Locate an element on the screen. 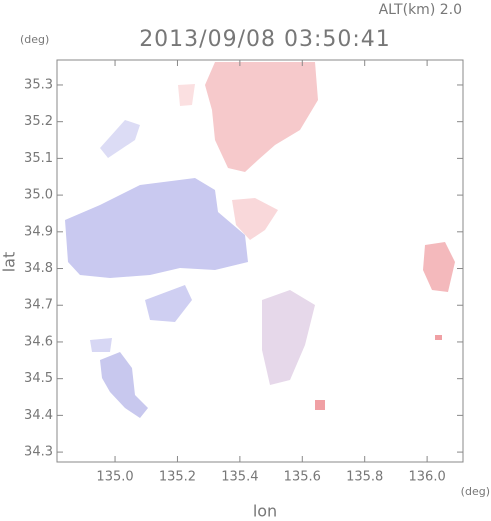 This screenshot has width=491, height=521. y-tick-label: 34.4 is located at coordinates (38, 415).